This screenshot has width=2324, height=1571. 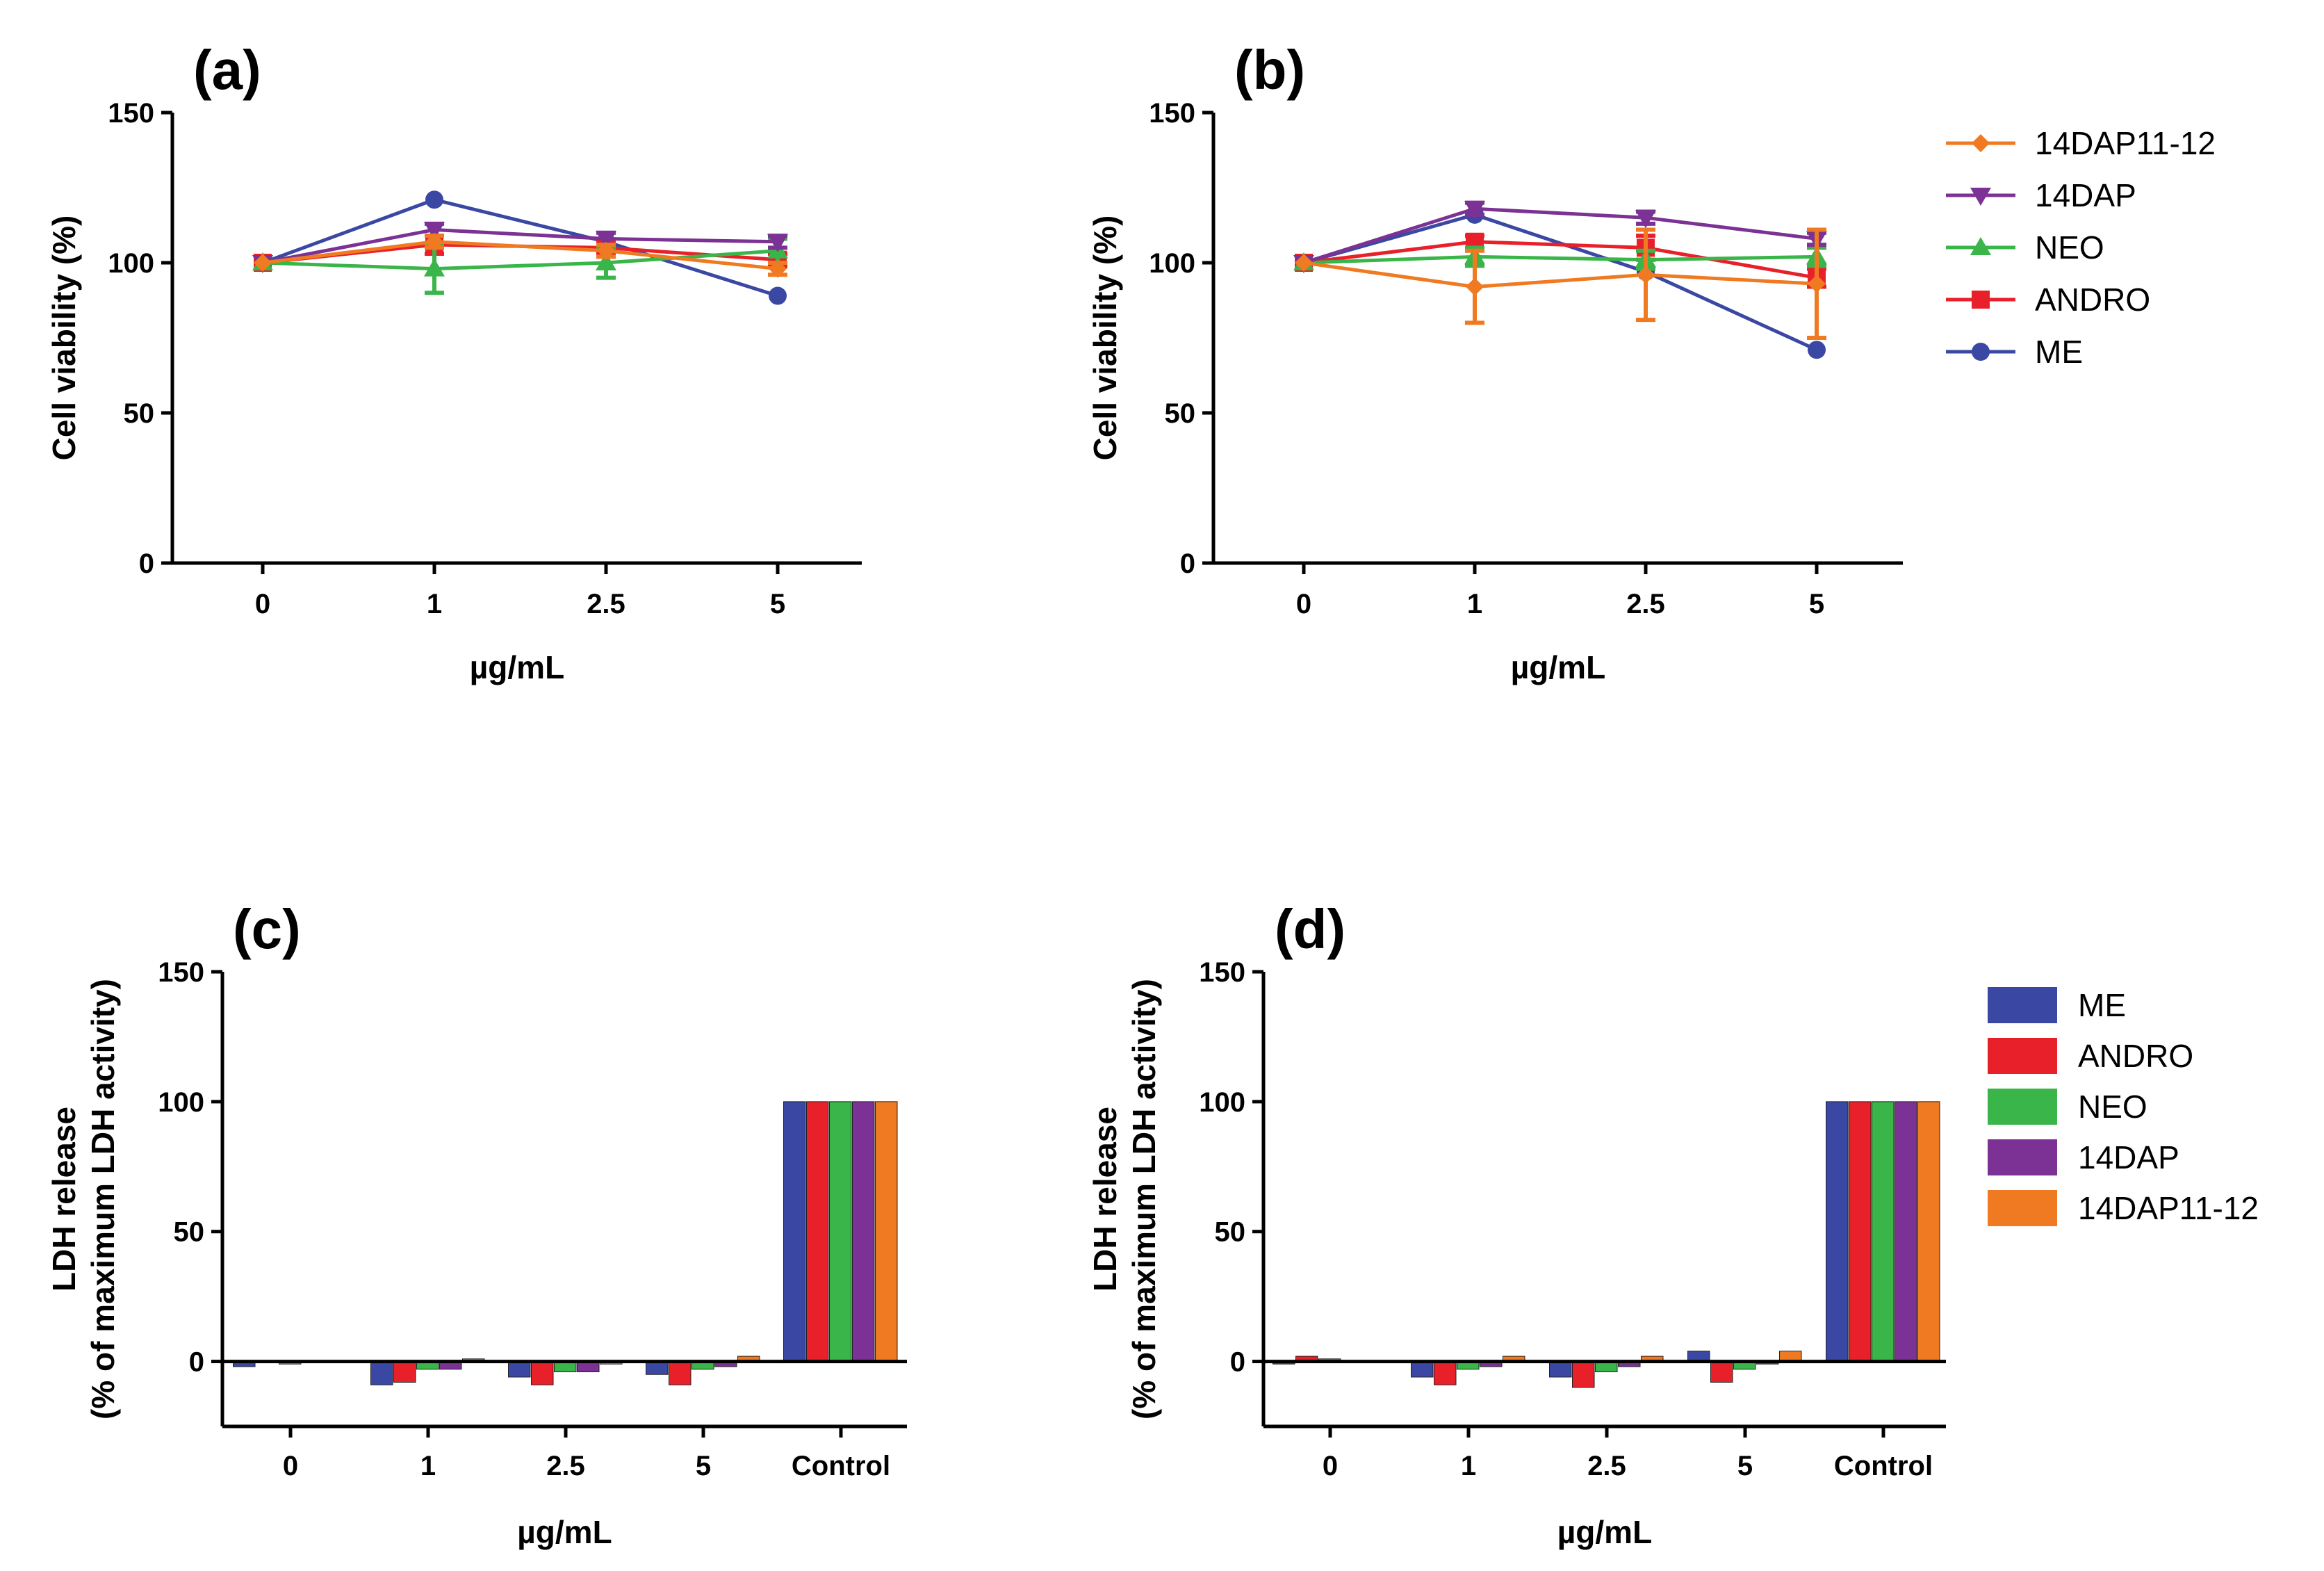 I want to click on legend-label: 14DAP11-12, so click(x=2168, y=1208).